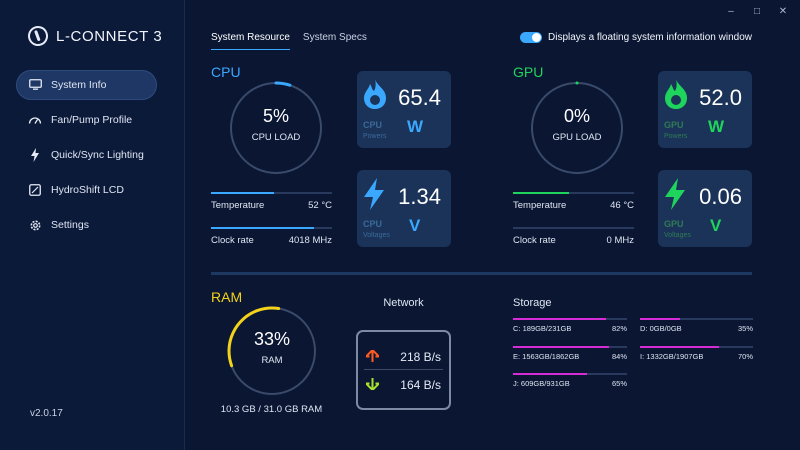 The height and width of the screenshot is (450, 800). Describe the element at coordinates (109, 36) in the screenshot. I see `app-title: L-CONNECT 3` at that location.